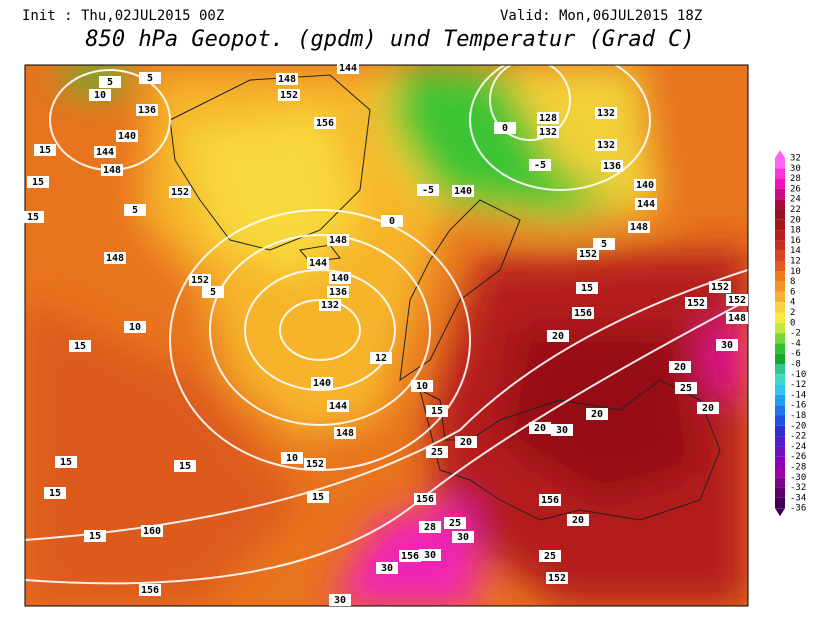 The width and height of the screenshot is (819, 620). Describe the element at coordinates (430, 527) in the screenshot. I see `contour-label: 28` at that location.